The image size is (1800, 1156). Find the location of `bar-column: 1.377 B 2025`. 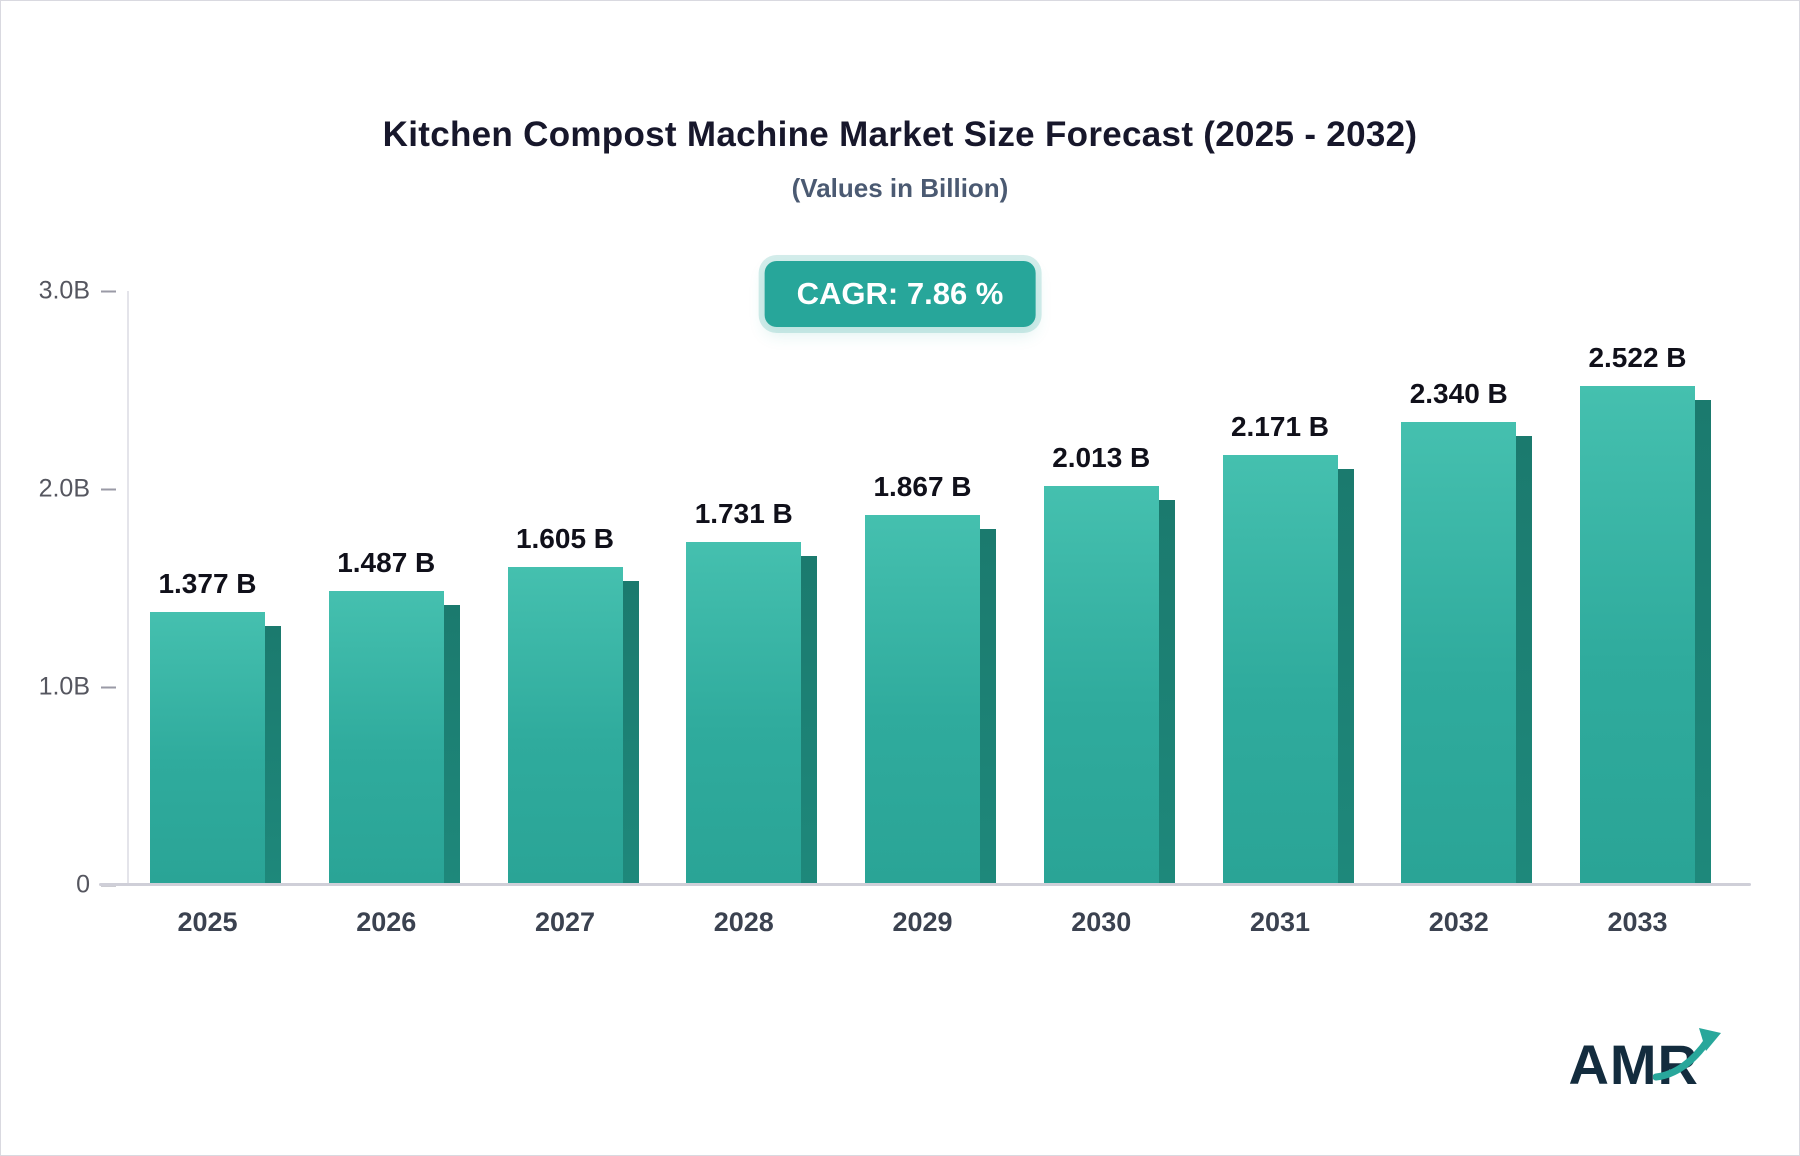

bar-column: 1.377 B 2025 is located at coordinates (215, 614).